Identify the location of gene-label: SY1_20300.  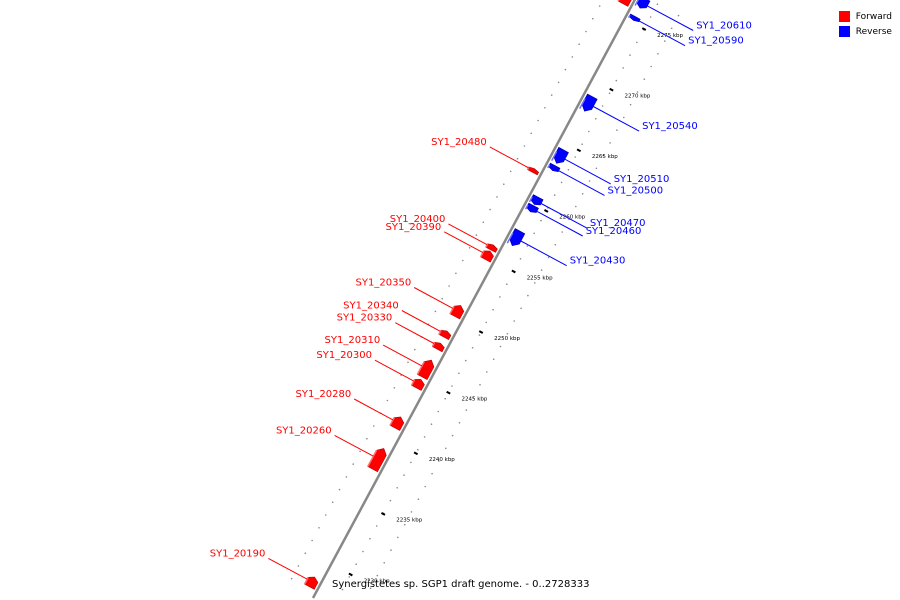
(344, 355).